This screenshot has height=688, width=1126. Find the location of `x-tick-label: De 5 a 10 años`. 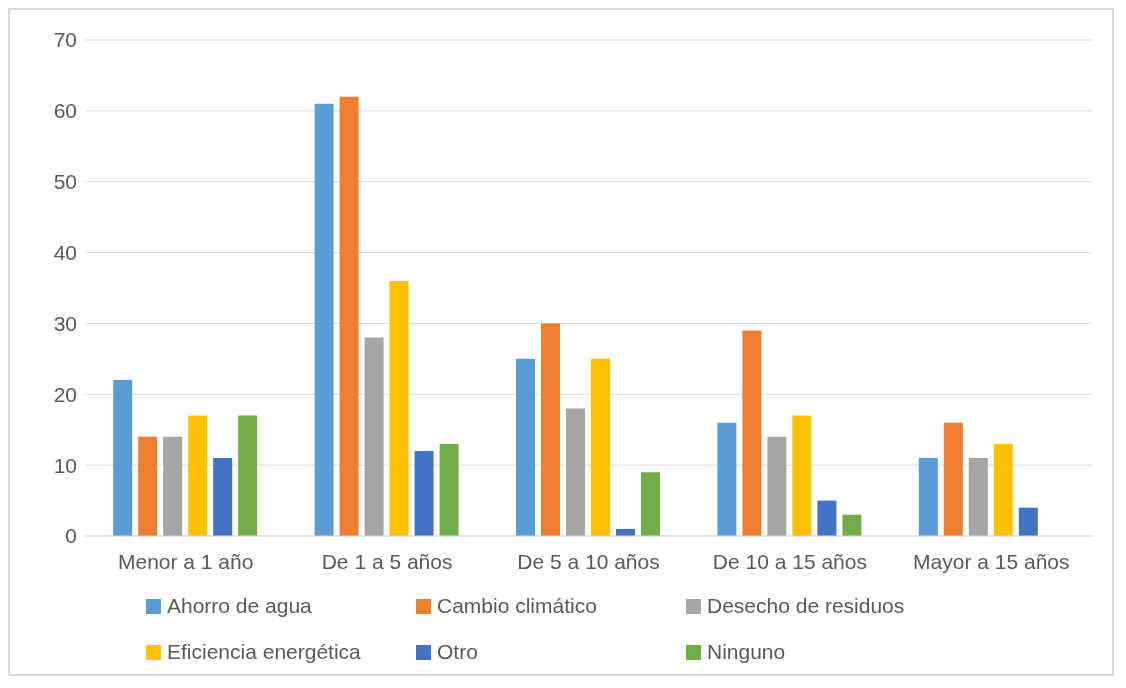

x-tick-label: De 5 a 10 años is located at coordinates (588, 561).